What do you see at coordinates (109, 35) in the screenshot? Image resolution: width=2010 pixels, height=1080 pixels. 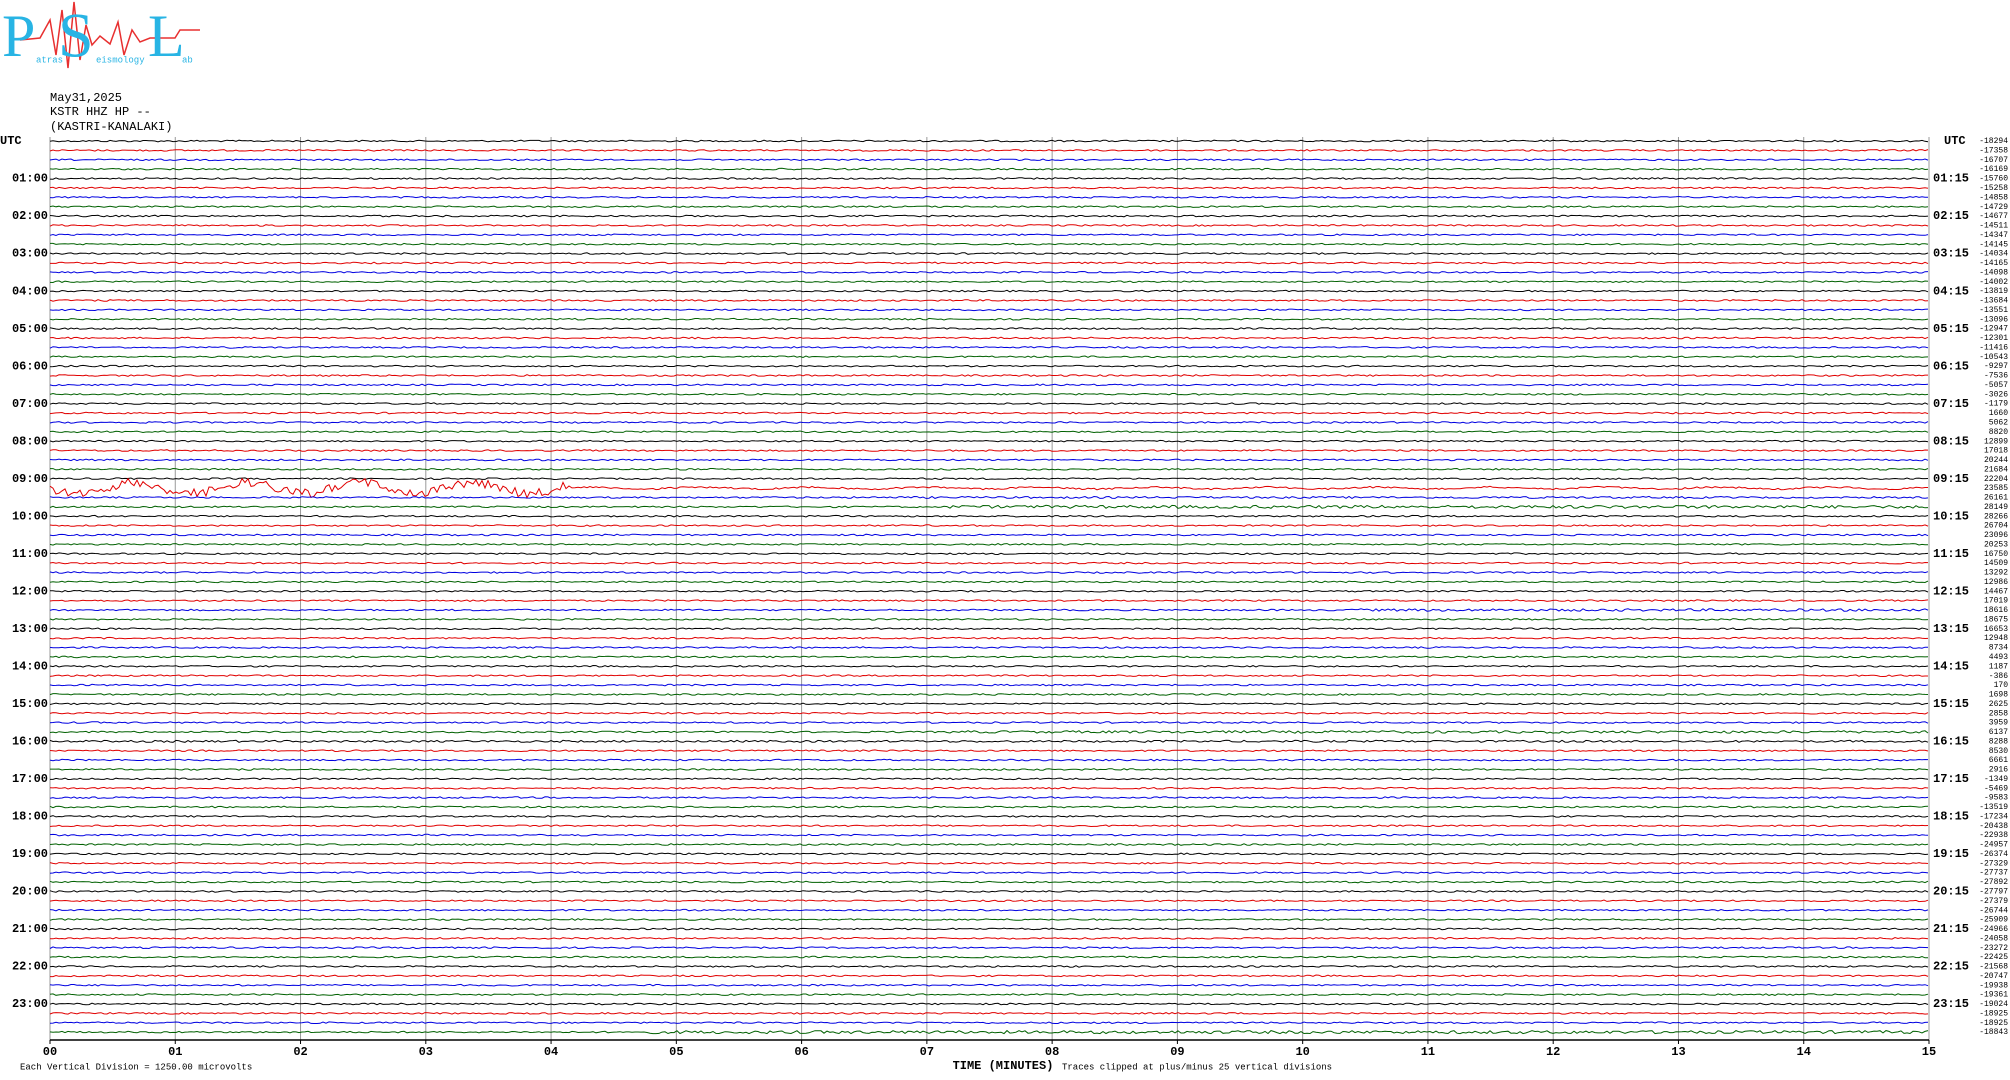 I see `logo-wave` at bounding box center [109, 35].